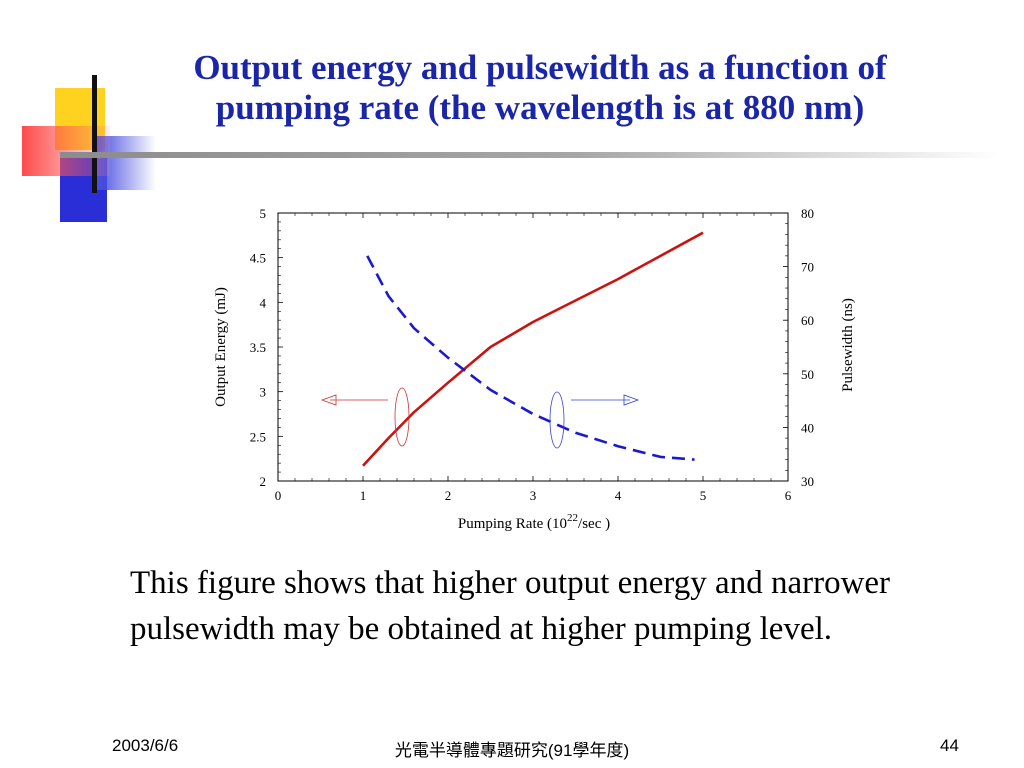 This screenshot has width=1024, height=768. I want to click on y-tick-label: 4, so click(263, 302).